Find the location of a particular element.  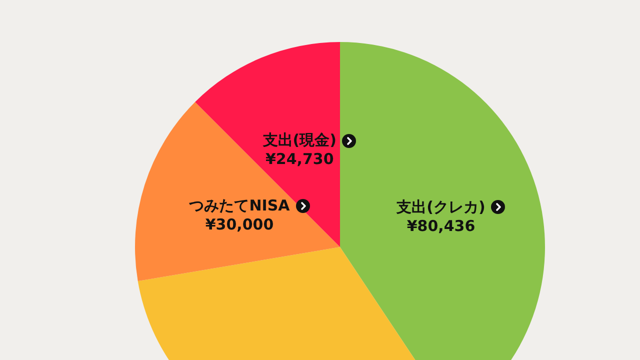

slice-label: つみたてNISA is located at coordinates (239, 205).